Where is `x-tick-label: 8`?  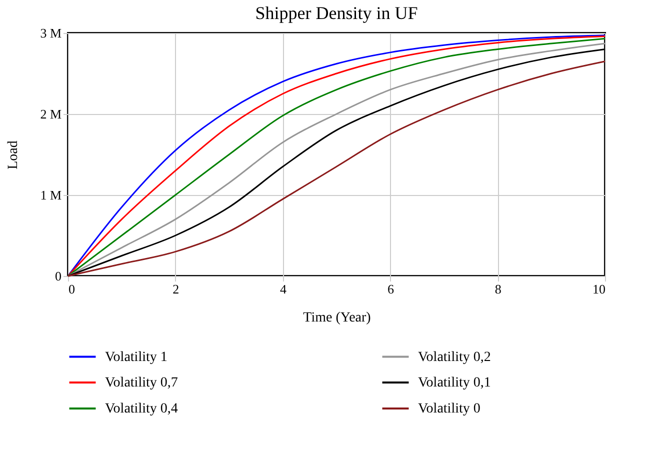 x-tick-label: 8 is located at coordinates (498, 289).